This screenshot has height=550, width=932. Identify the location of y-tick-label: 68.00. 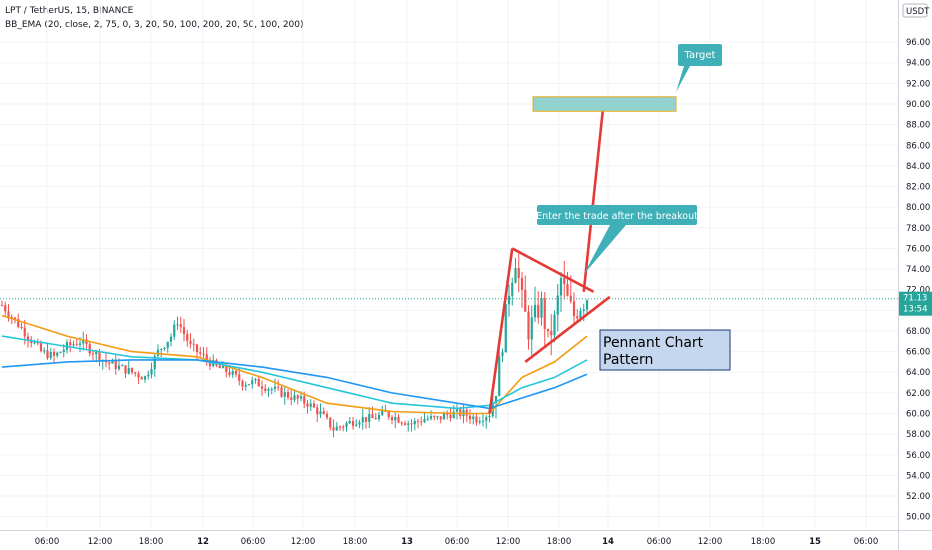
(918, 332).